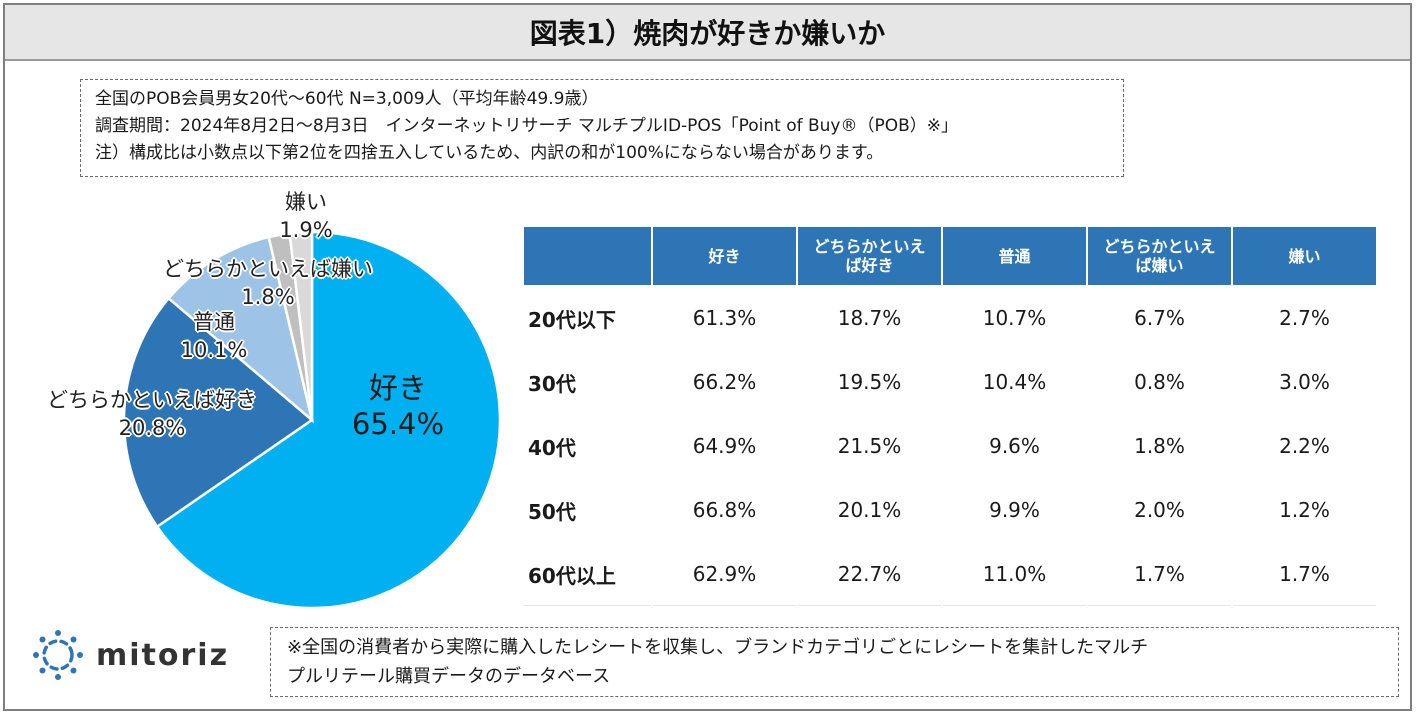 This screenshot has width=1417, height=716. Describe the element at coordinates (268, 283) in the screenshot. I see `pie-label-somewhat-dislike: どちらかといえば嫌い 1.8%` at that location.